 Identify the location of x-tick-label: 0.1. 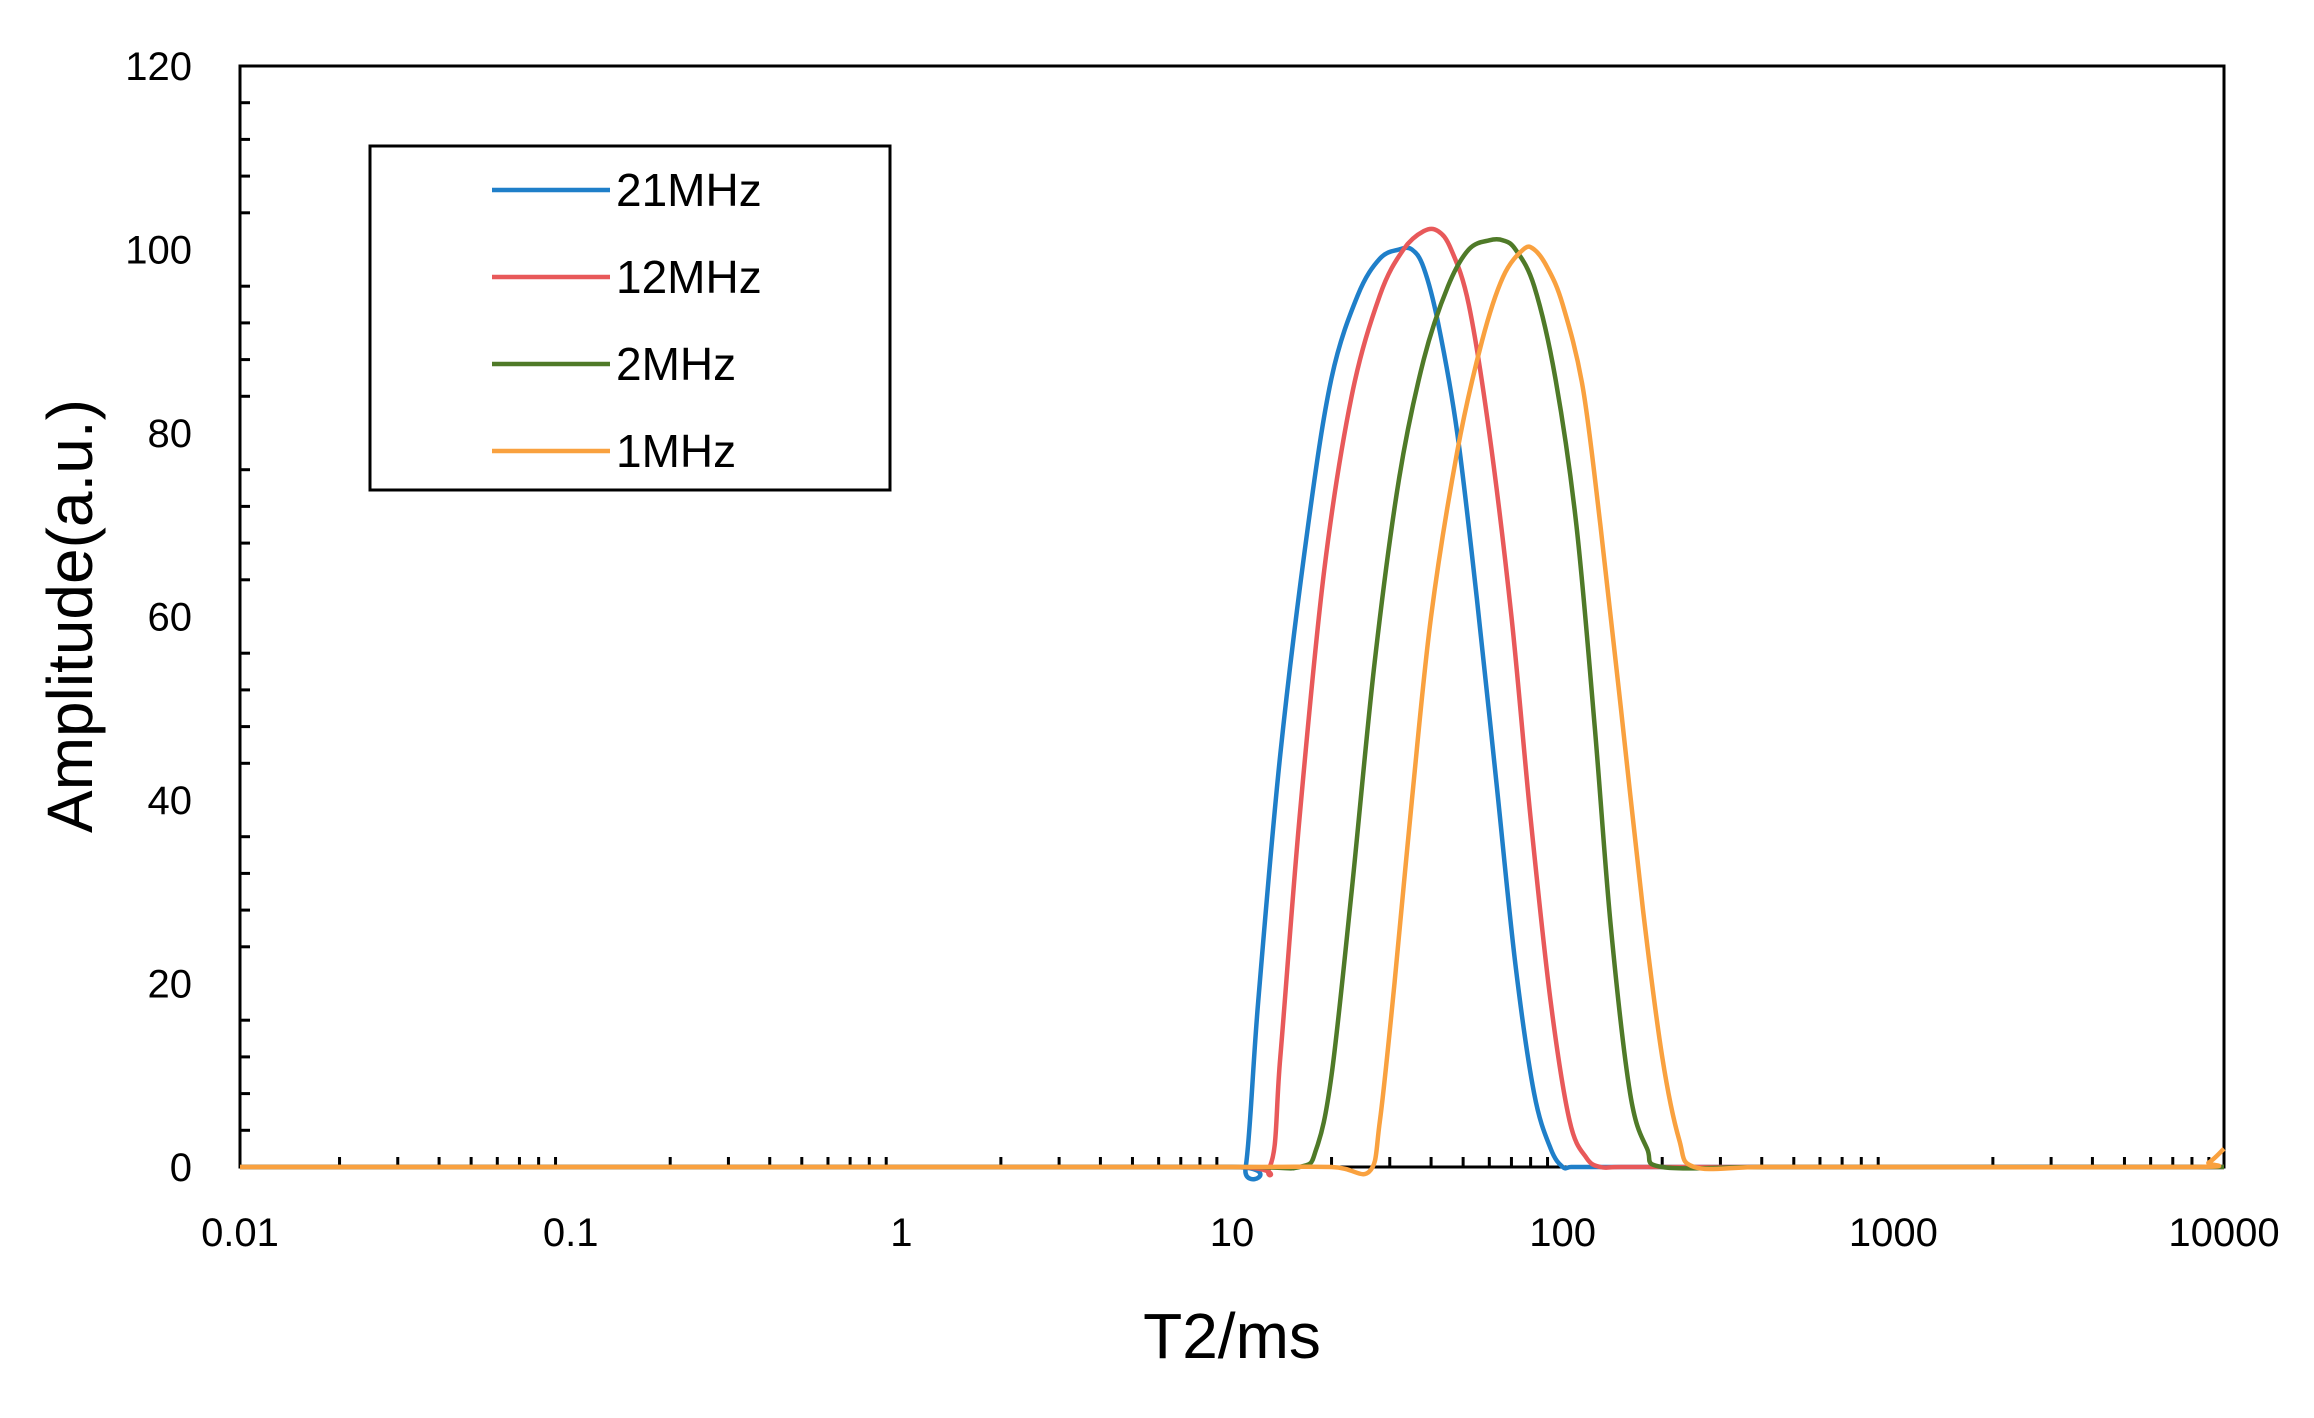
(571, 1233).